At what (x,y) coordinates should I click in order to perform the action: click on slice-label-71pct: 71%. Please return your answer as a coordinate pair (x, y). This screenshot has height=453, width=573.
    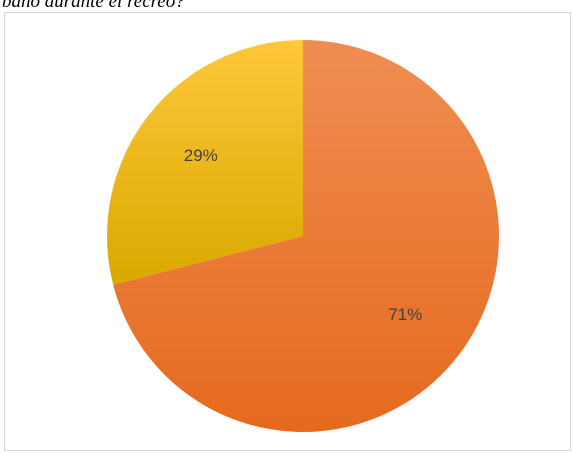
    Looking at the image, I should click on (405, 314).